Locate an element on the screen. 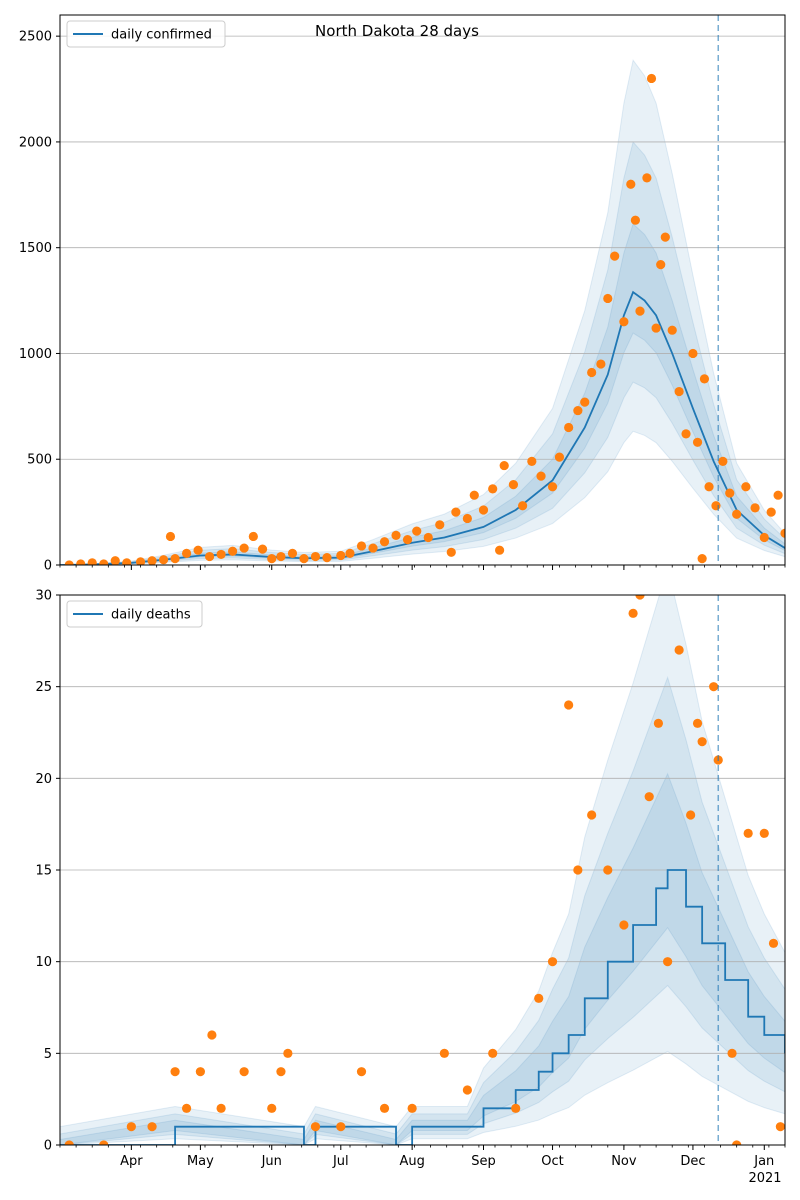 The height and width of the screenshot is (1200, 800). legend-label: daily deaths is located at coordinates (151, 615).